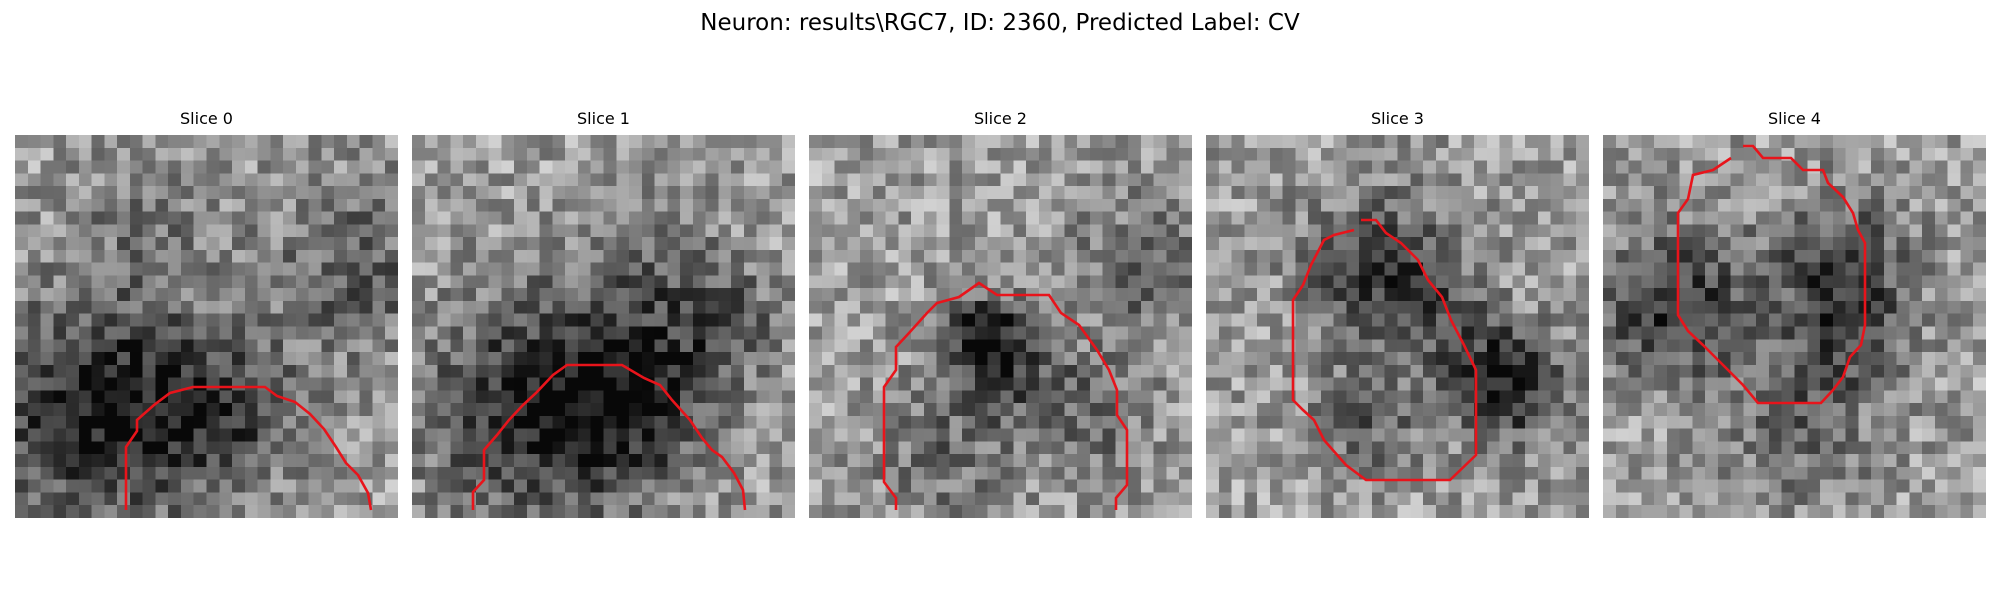 The height and width of the screenshot is (600, 2000). I want to click on slice-panel-2: Slice 2, so click(1000, 313).